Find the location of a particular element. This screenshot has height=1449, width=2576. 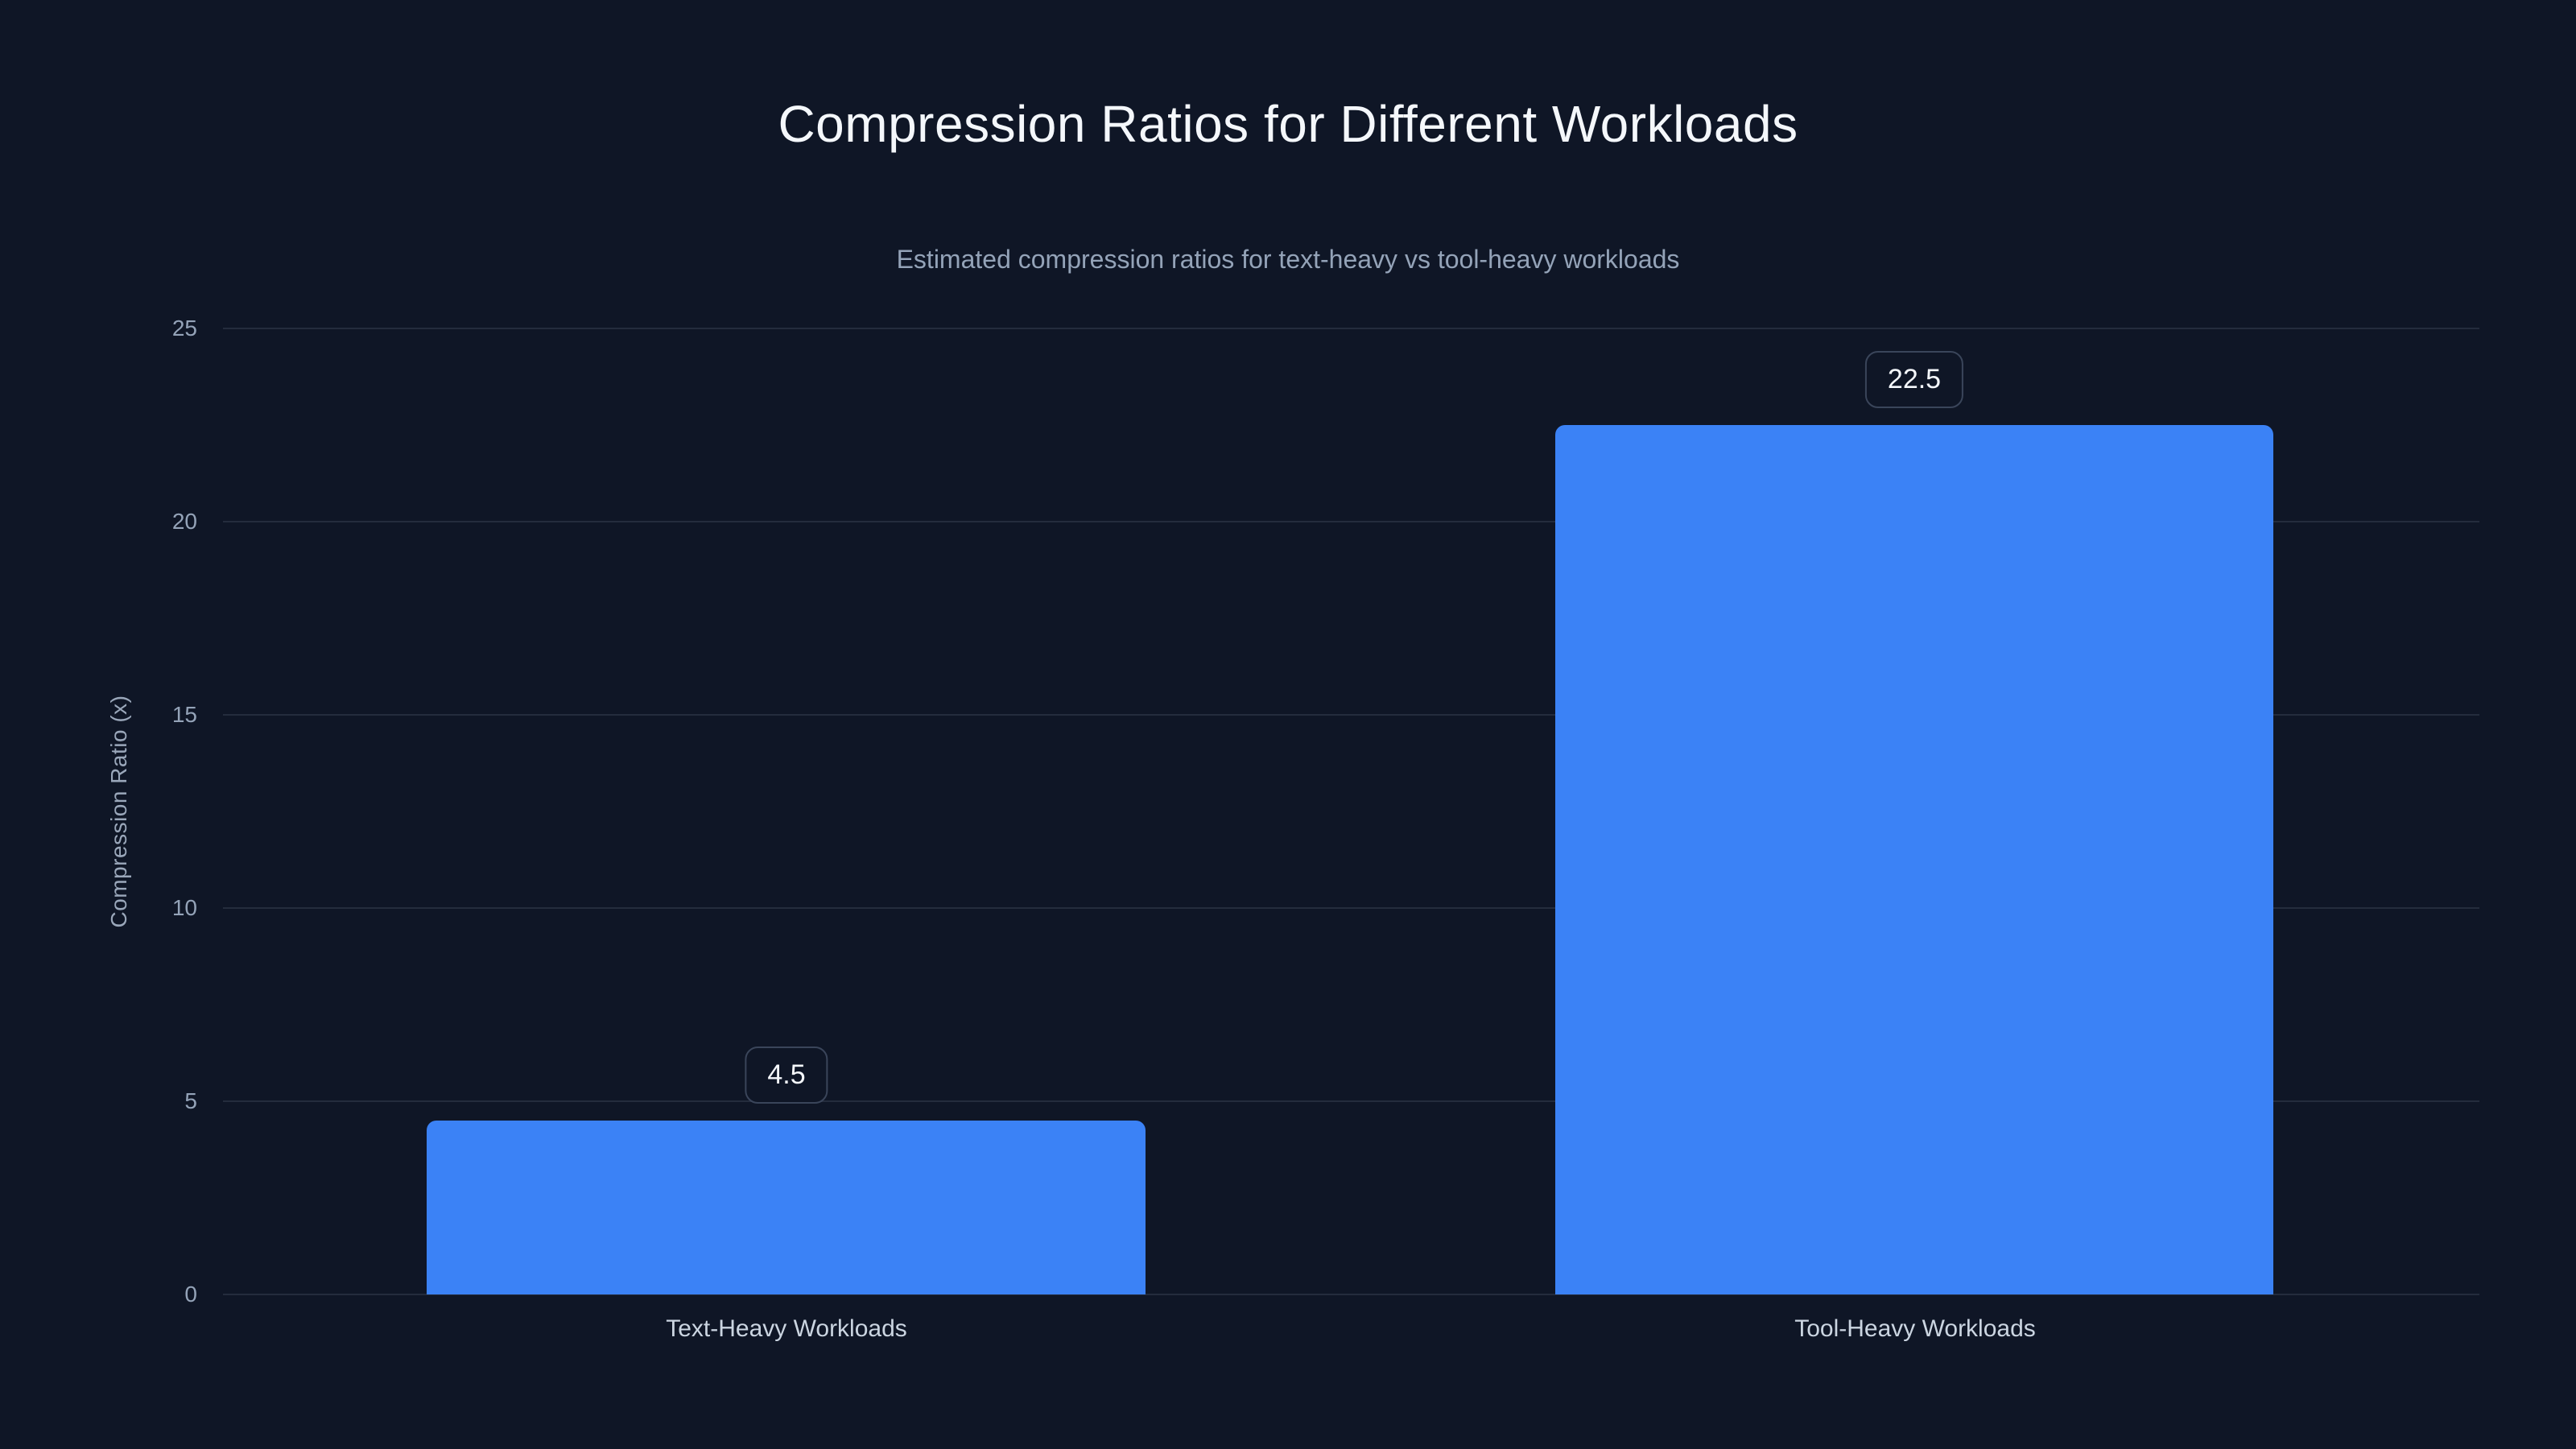

y-tick-label: 20 is located at coordinates (184, 521).